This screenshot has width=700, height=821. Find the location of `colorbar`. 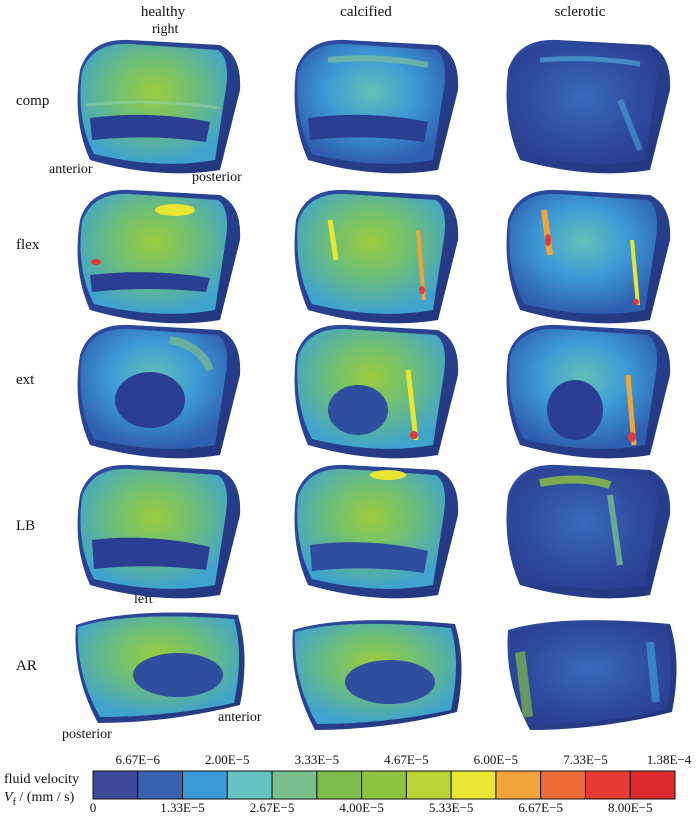

colorbar is located at coordinates (384, 785).